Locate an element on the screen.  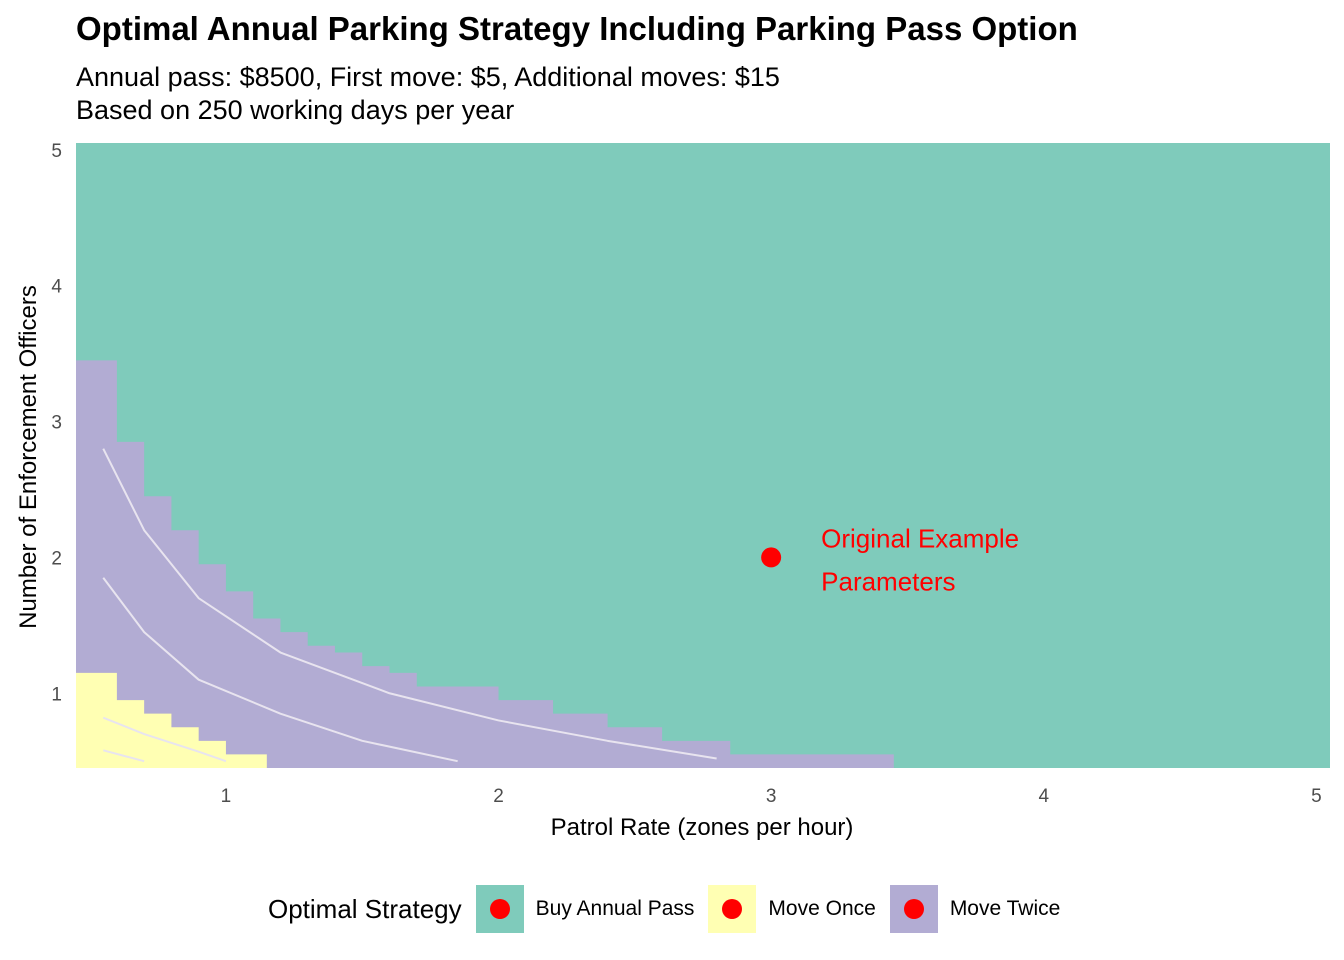
point-annotation-line: Parameters is located at coordinates (888, 581).